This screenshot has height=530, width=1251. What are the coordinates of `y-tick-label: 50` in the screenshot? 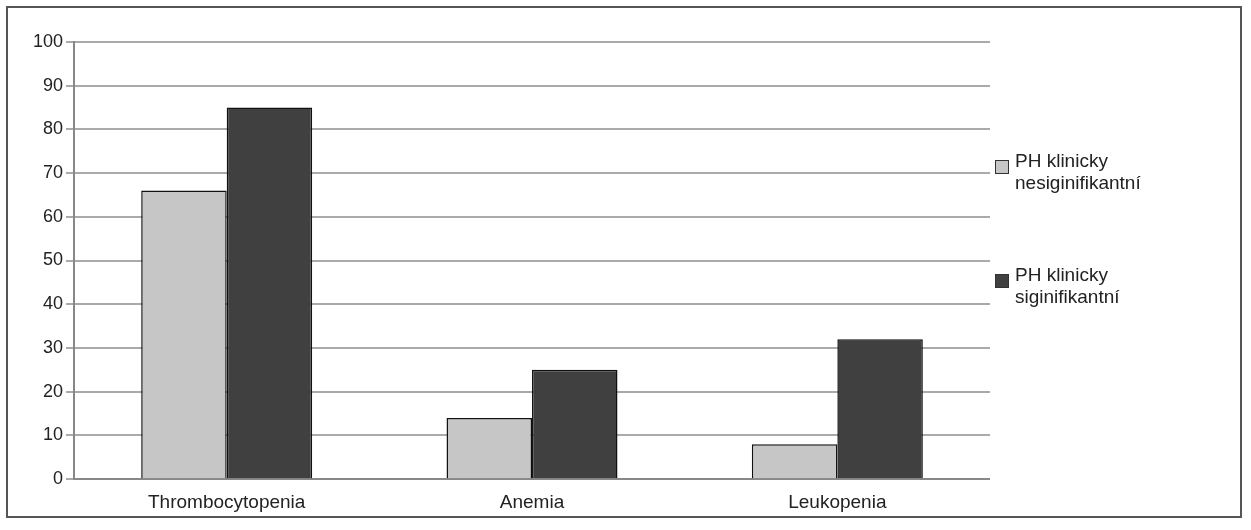 It's located at (53, 259).